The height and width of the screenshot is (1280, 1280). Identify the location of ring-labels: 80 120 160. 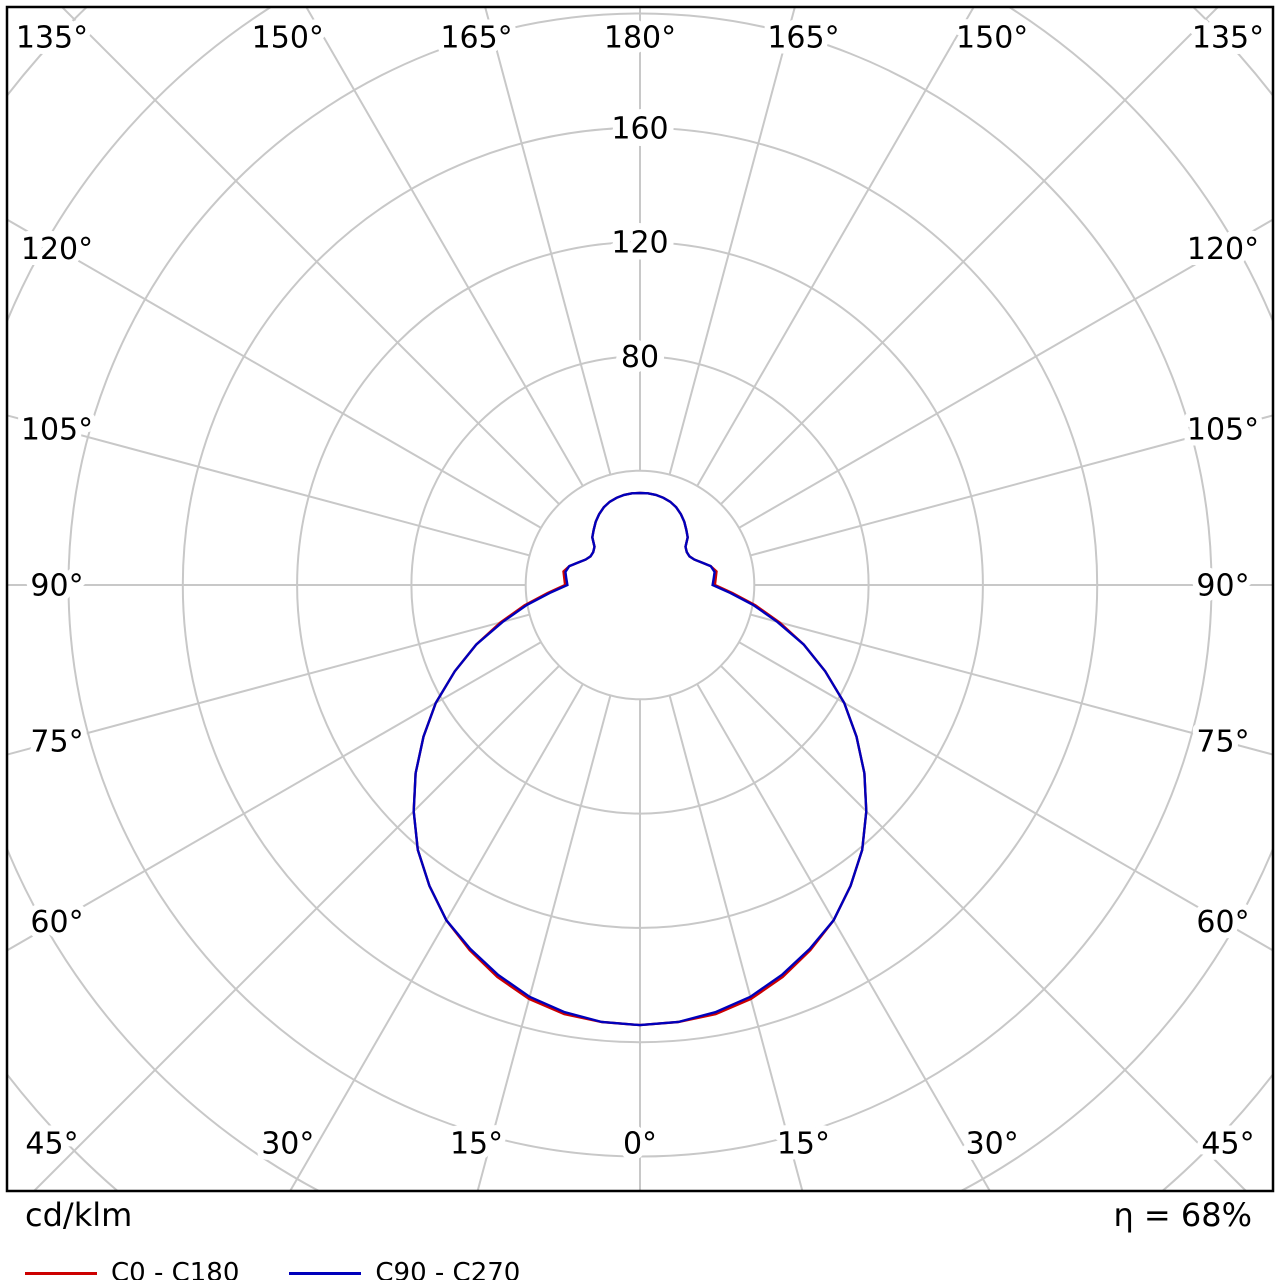
(639, 243).